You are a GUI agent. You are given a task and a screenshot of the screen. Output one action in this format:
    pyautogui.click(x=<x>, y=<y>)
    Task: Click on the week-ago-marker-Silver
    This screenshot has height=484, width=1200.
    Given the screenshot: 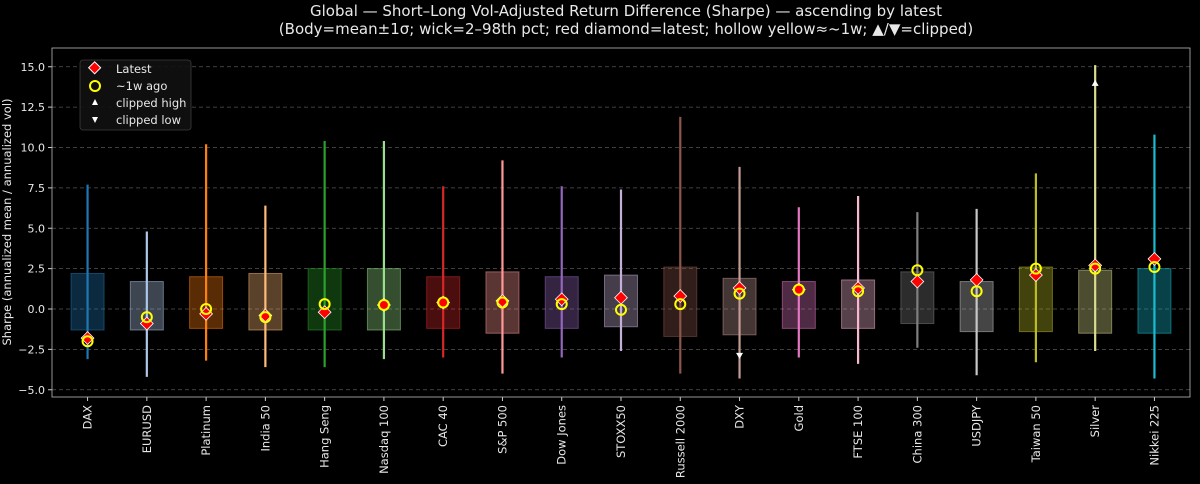 What is the action you would take?
    pyautogui.click(x=1095, y=268)
    